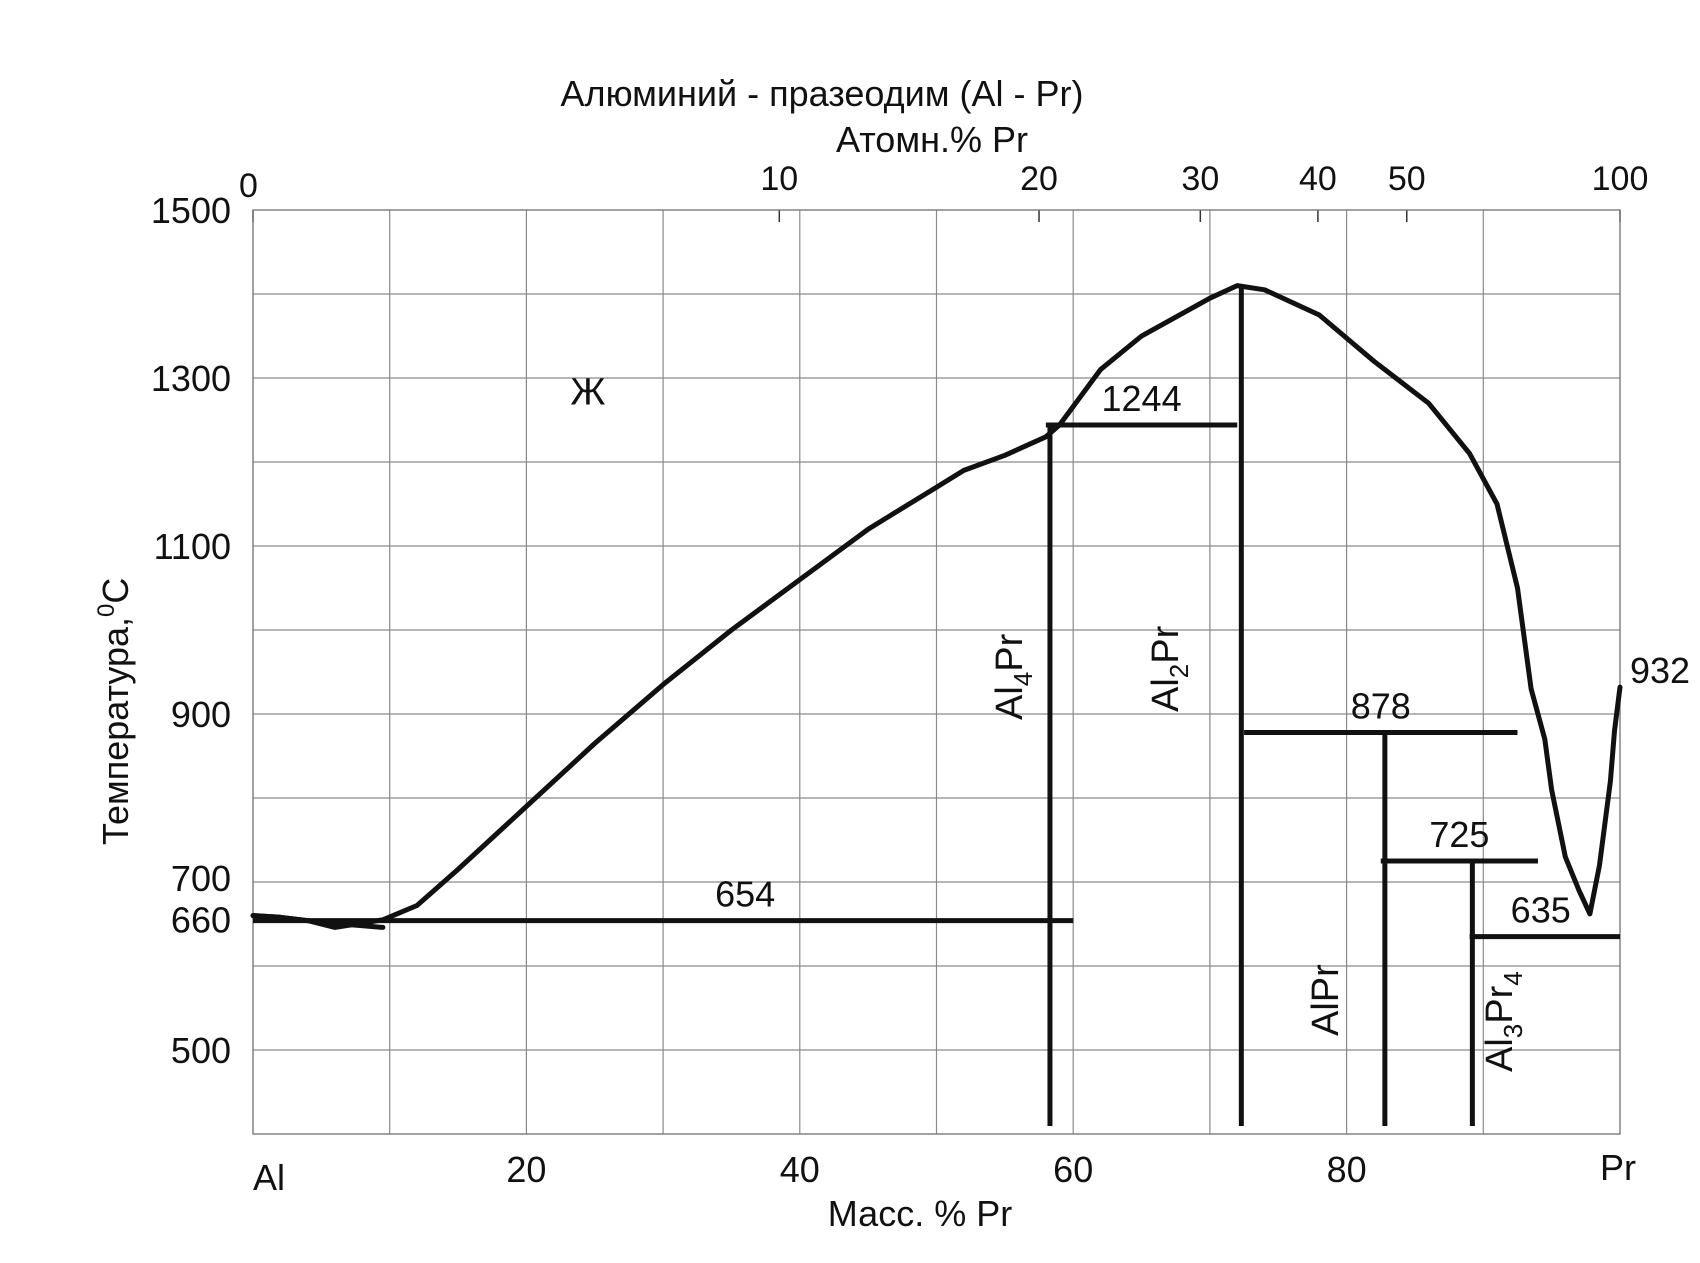 The width and height of the screenshot is (1700, 1263). I want to click on y-tick-label: 900, so click(201, 714).